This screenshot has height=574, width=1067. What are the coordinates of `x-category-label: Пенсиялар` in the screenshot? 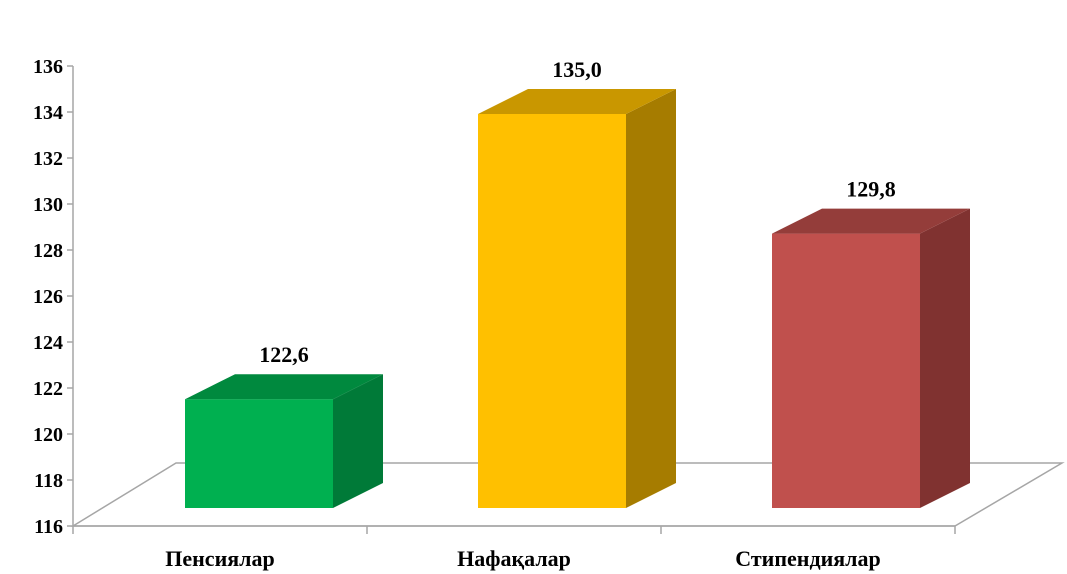 It's located at (219, 558).